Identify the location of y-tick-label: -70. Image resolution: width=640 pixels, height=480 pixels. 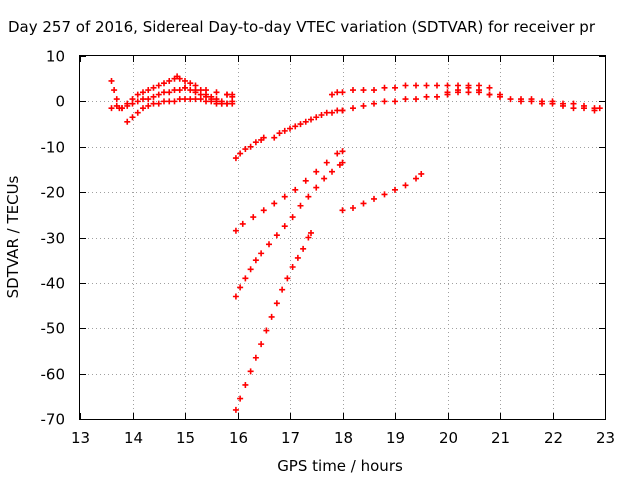
(53, 420).